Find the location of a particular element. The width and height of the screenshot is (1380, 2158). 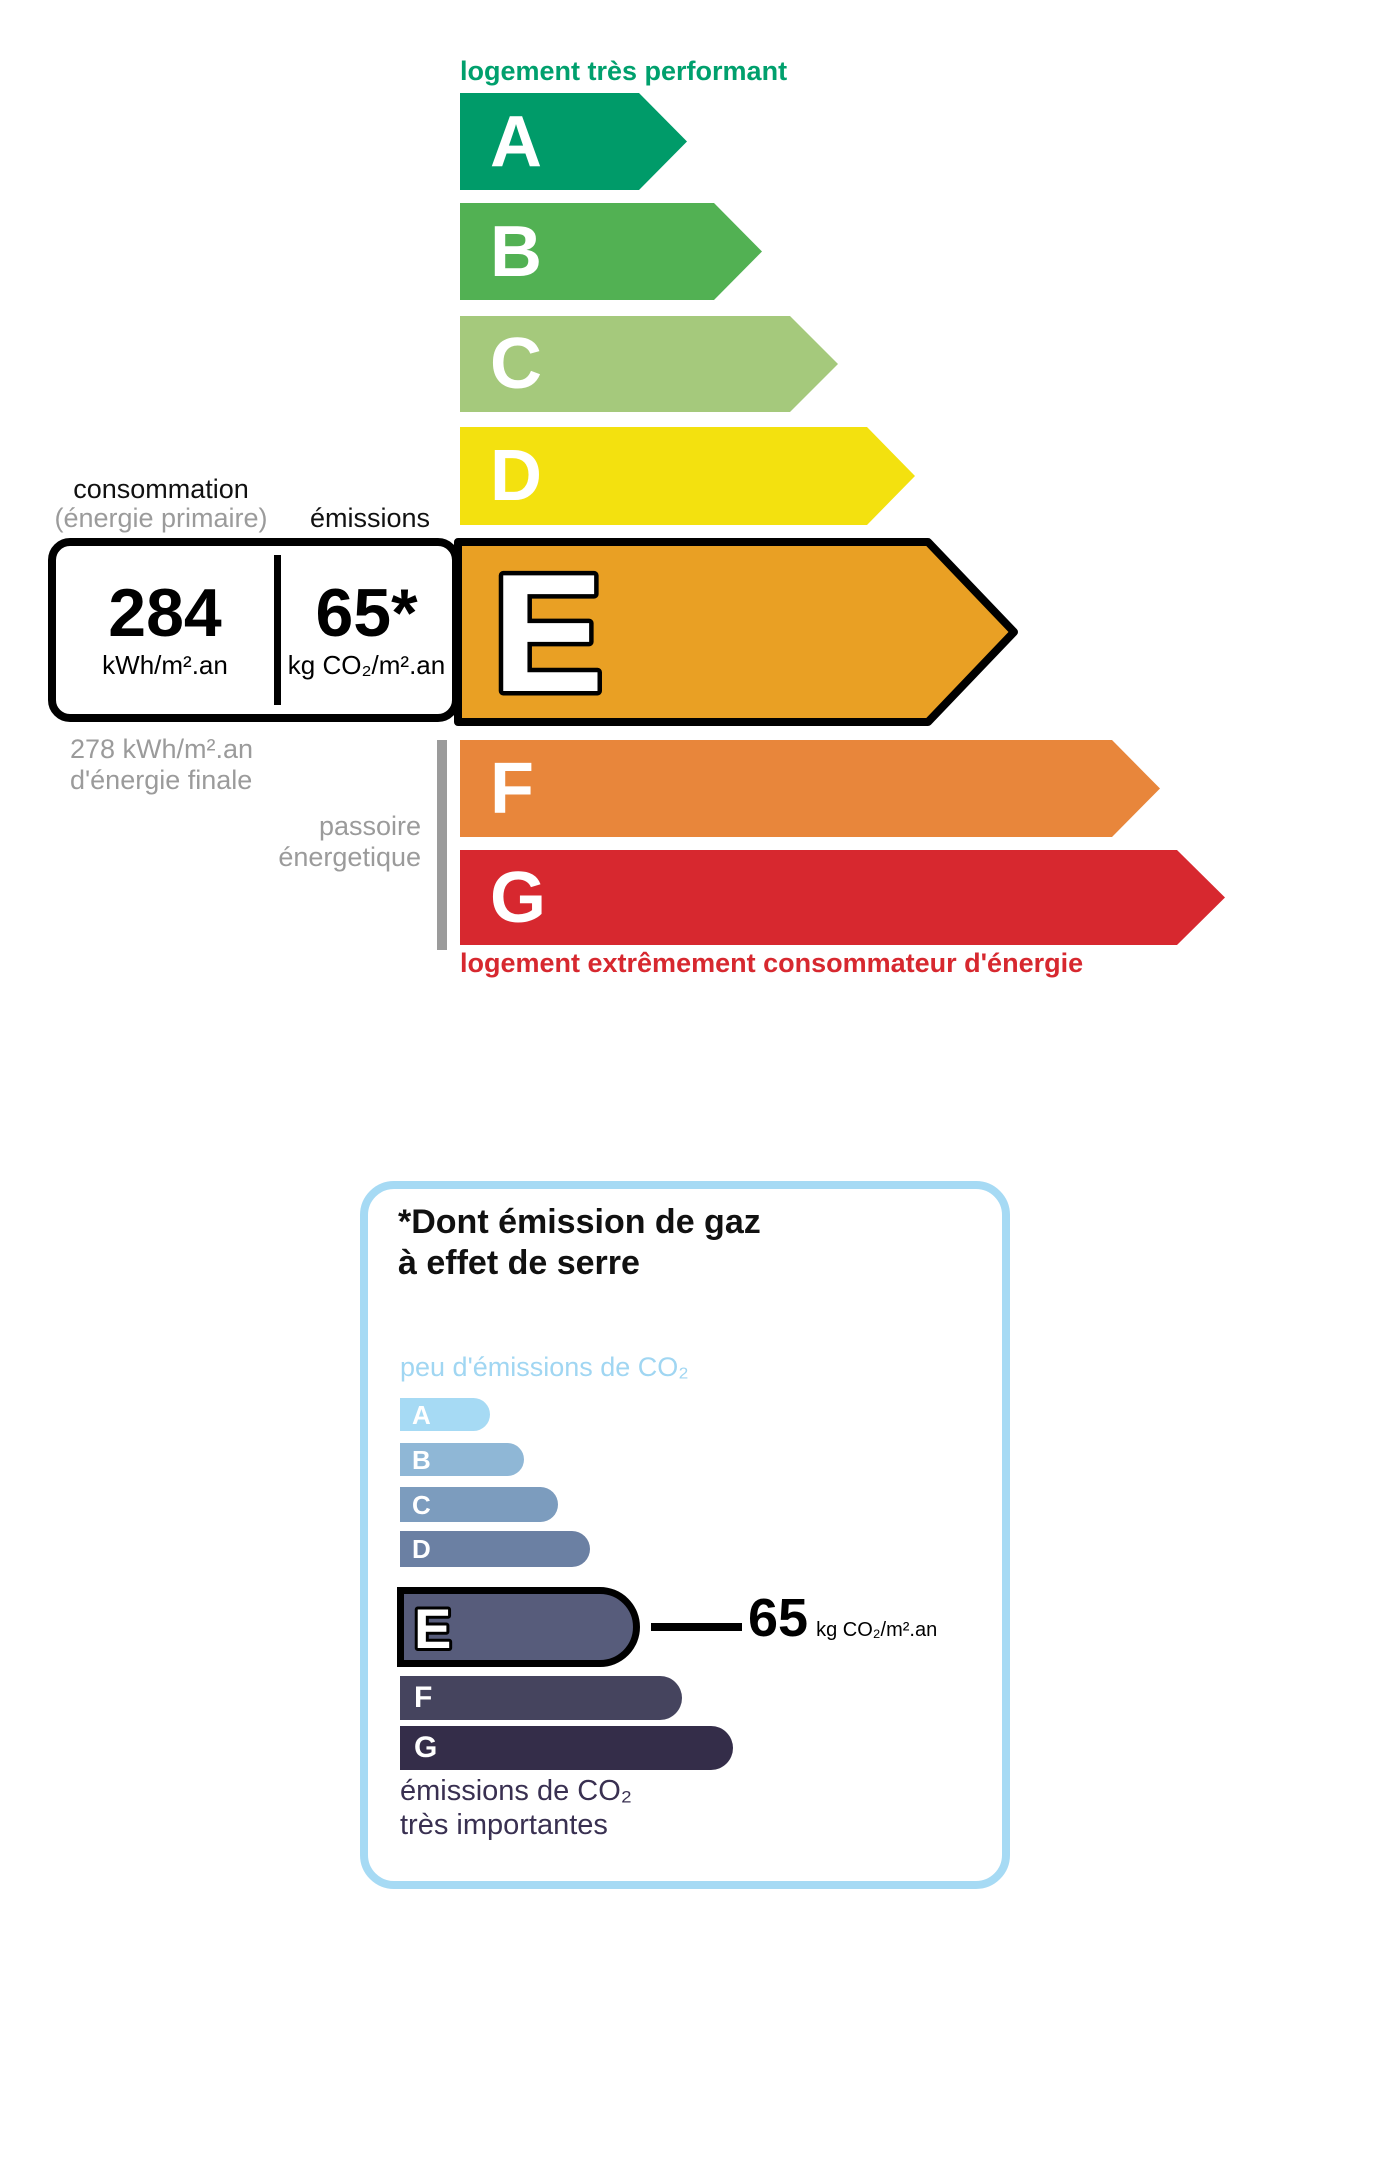

sieve-bracket-bar is located at coordinates (442, 845).